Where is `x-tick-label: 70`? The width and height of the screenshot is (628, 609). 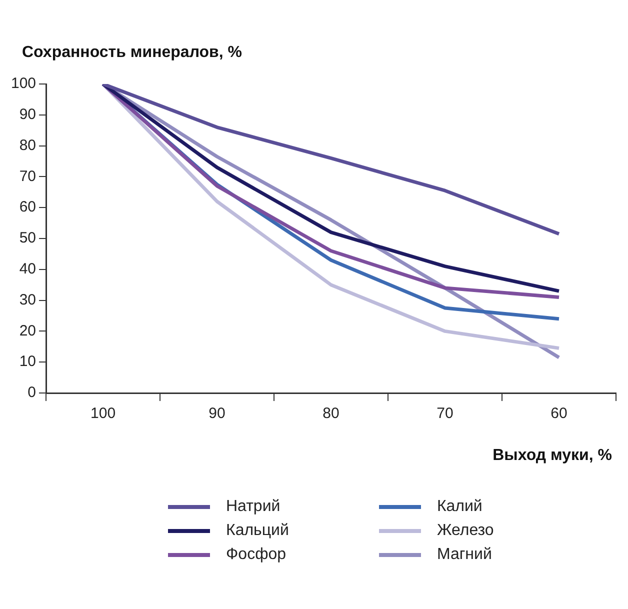 x-tick-label: 70 is located at coordinates (445, 413).